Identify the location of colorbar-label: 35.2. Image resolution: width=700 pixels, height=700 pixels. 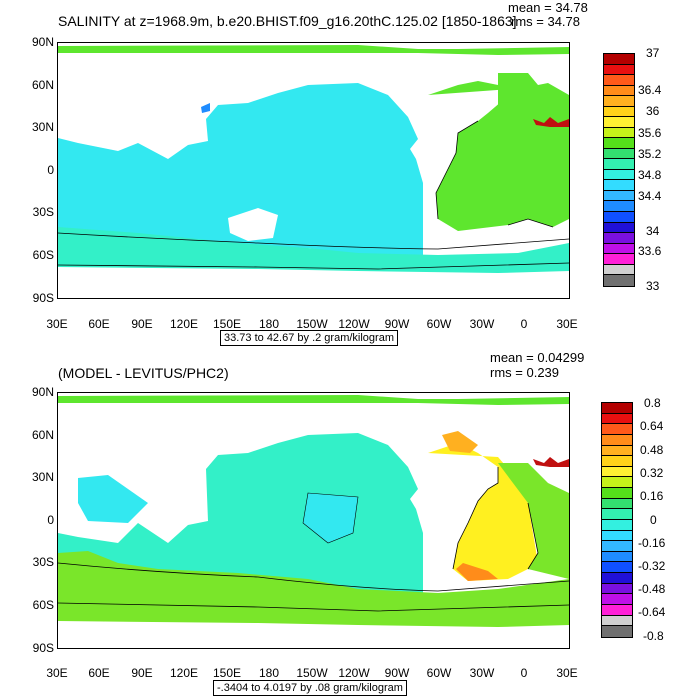
(650, 154).